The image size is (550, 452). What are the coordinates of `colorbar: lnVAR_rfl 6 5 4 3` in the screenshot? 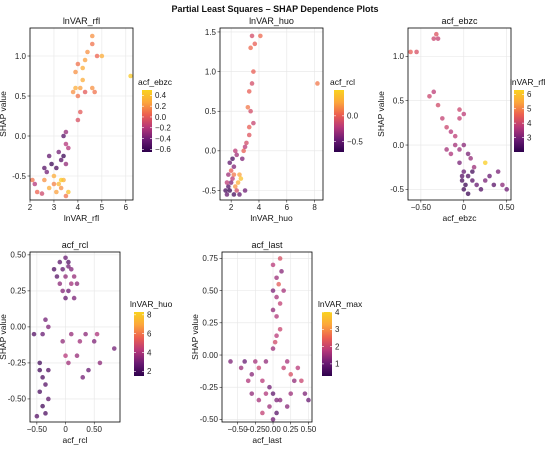 It's located at (527, 114).